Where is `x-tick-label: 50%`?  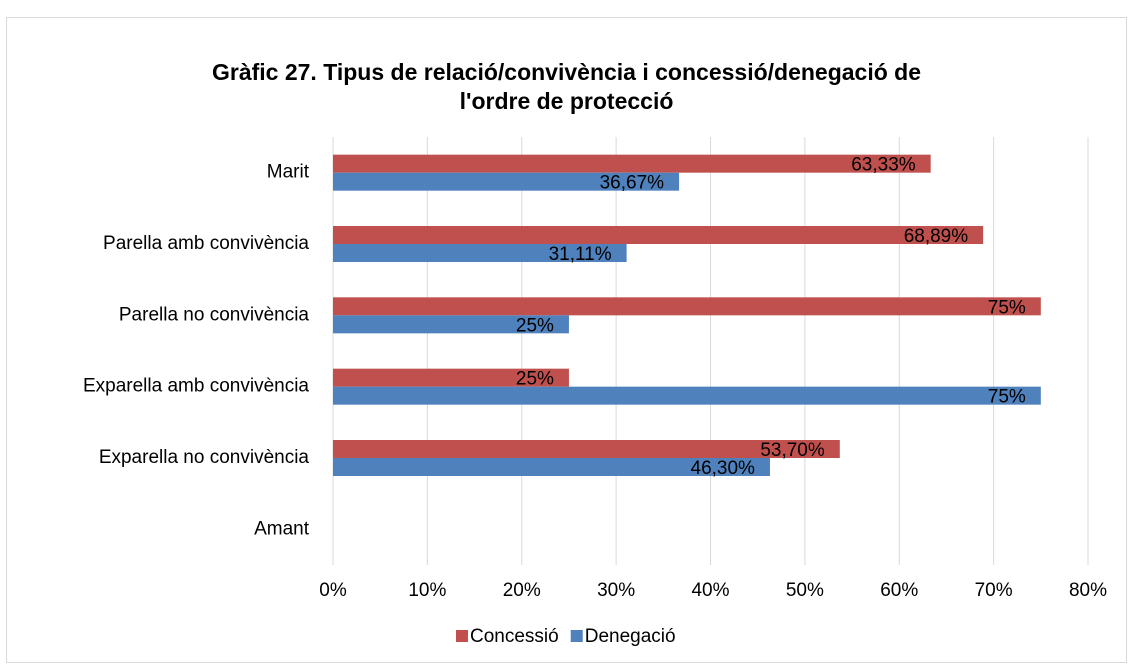
x-tick-label: 50% is located at coordinates (805, 590).